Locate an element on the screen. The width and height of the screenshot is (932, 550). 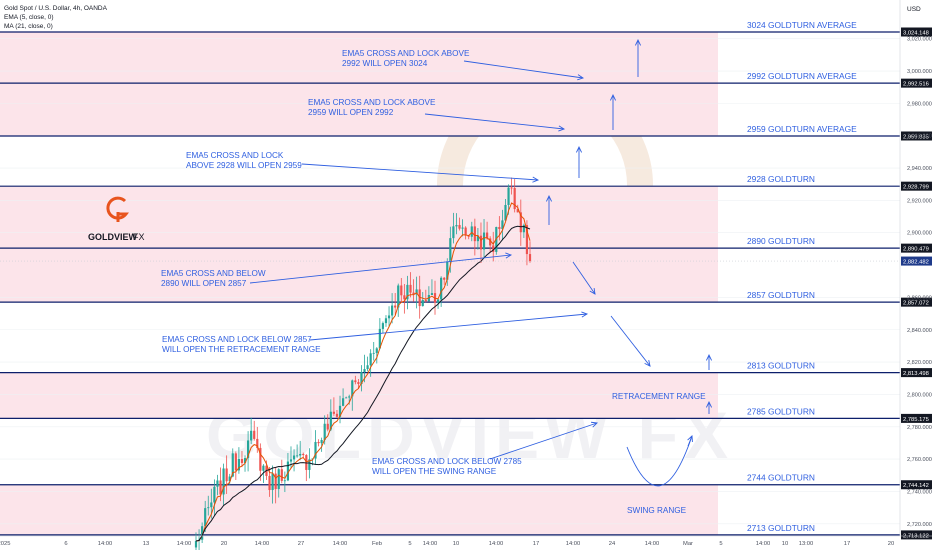
retracement-range-label: RETRACEMENT RANGE is located at coordinates (659, 396).